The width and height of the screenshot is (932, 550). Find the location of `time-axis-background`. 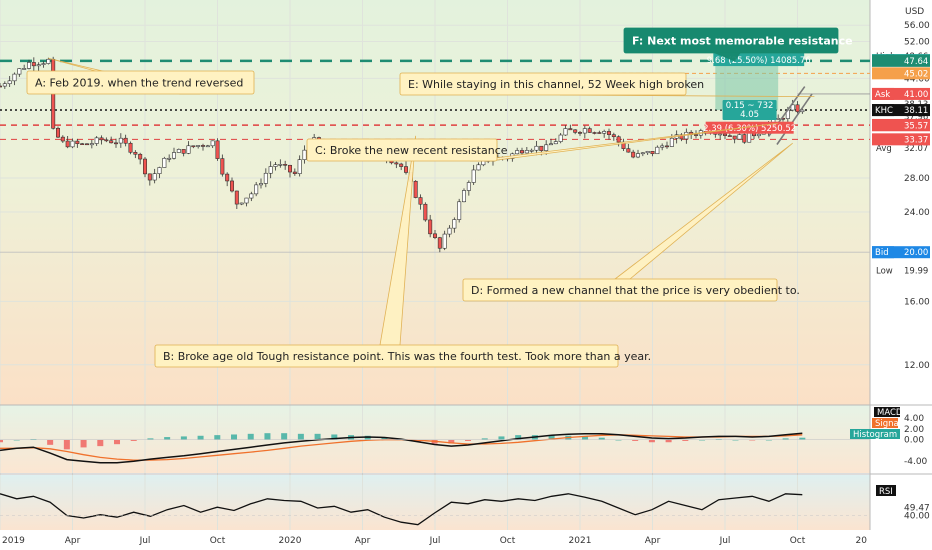

time-axis-background is located at coordinates (466, 540).